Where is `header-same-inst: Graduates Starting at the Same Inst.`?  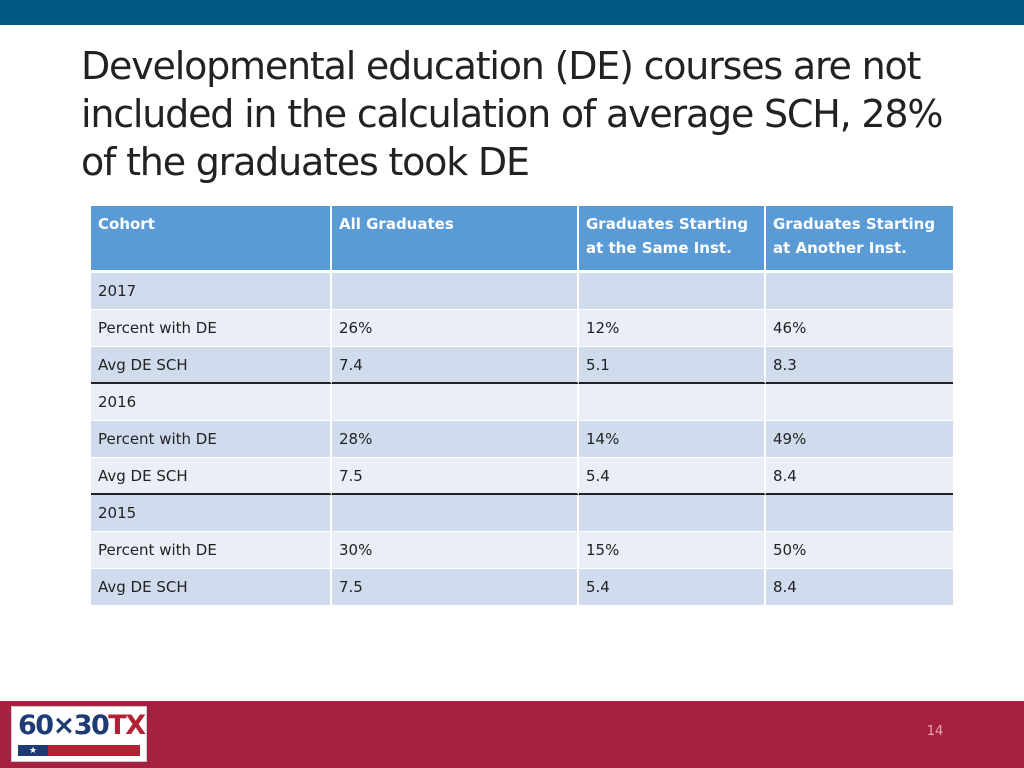 header-same-inst: Graduates Starting at the Same Inst. is located at coordinates (672, 239).